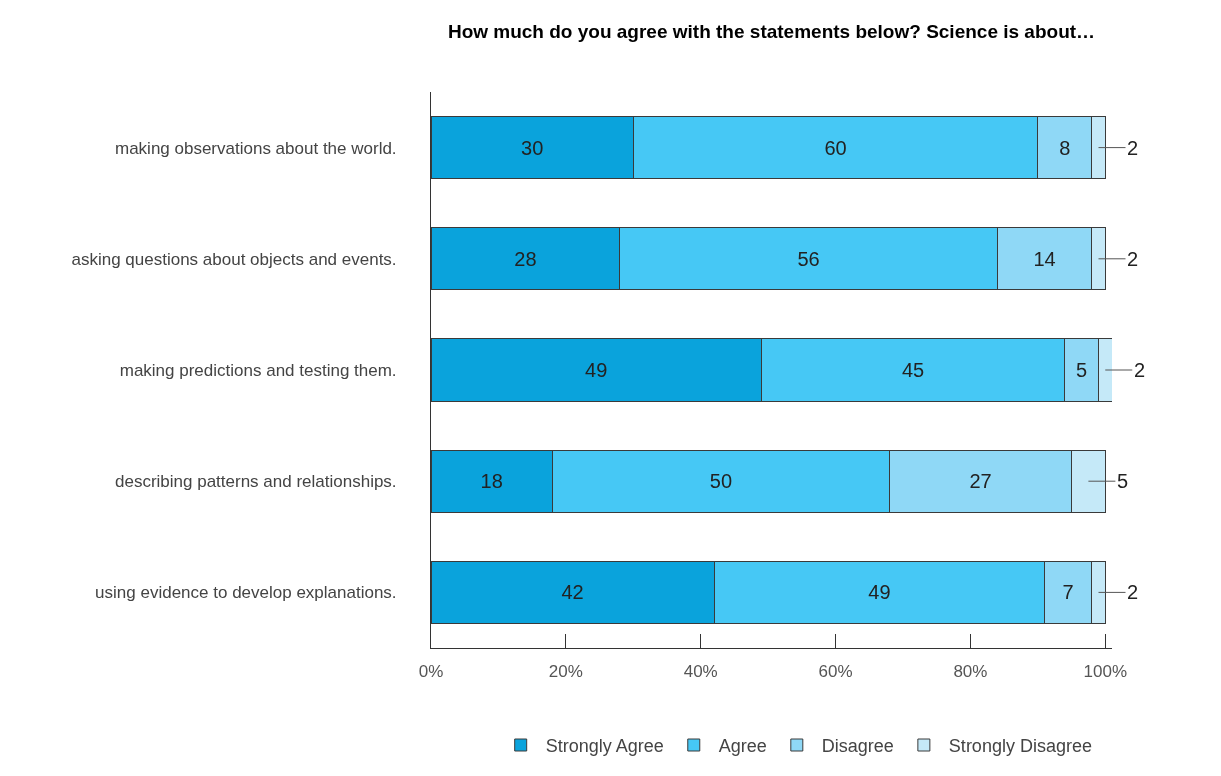 This screenshot has height=776, width=1221. I want to click on legend-label: Agree, so click(742, 746).